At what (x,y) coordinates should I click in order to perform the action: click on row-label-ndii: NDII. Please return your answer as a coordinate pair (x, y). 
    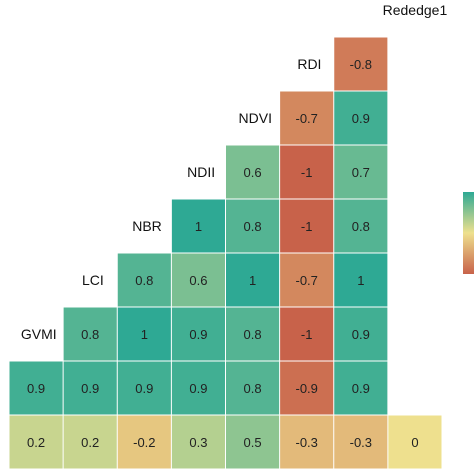
    Looking at the image, I should click on (201, 172).